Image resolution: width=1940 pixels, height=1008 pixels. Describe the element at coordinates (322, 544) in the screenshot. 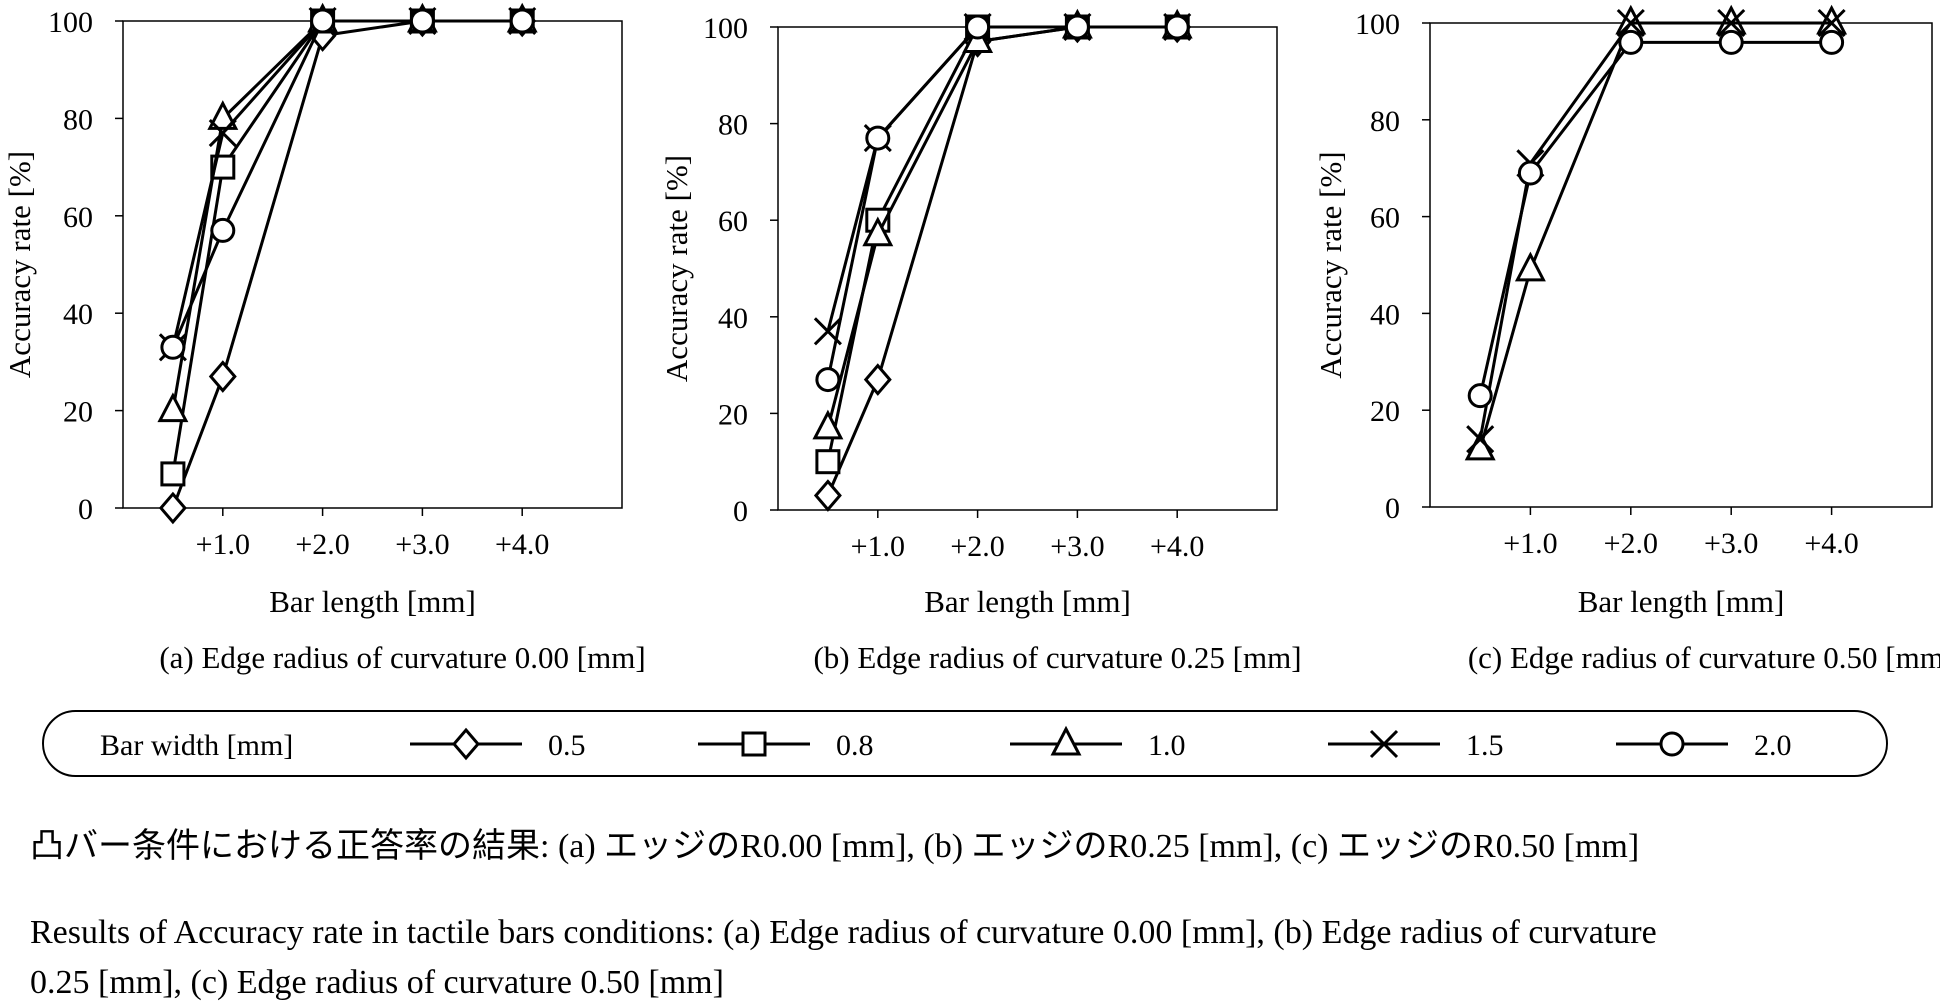

I see `x-tick-label-a: +2.0` at that location.